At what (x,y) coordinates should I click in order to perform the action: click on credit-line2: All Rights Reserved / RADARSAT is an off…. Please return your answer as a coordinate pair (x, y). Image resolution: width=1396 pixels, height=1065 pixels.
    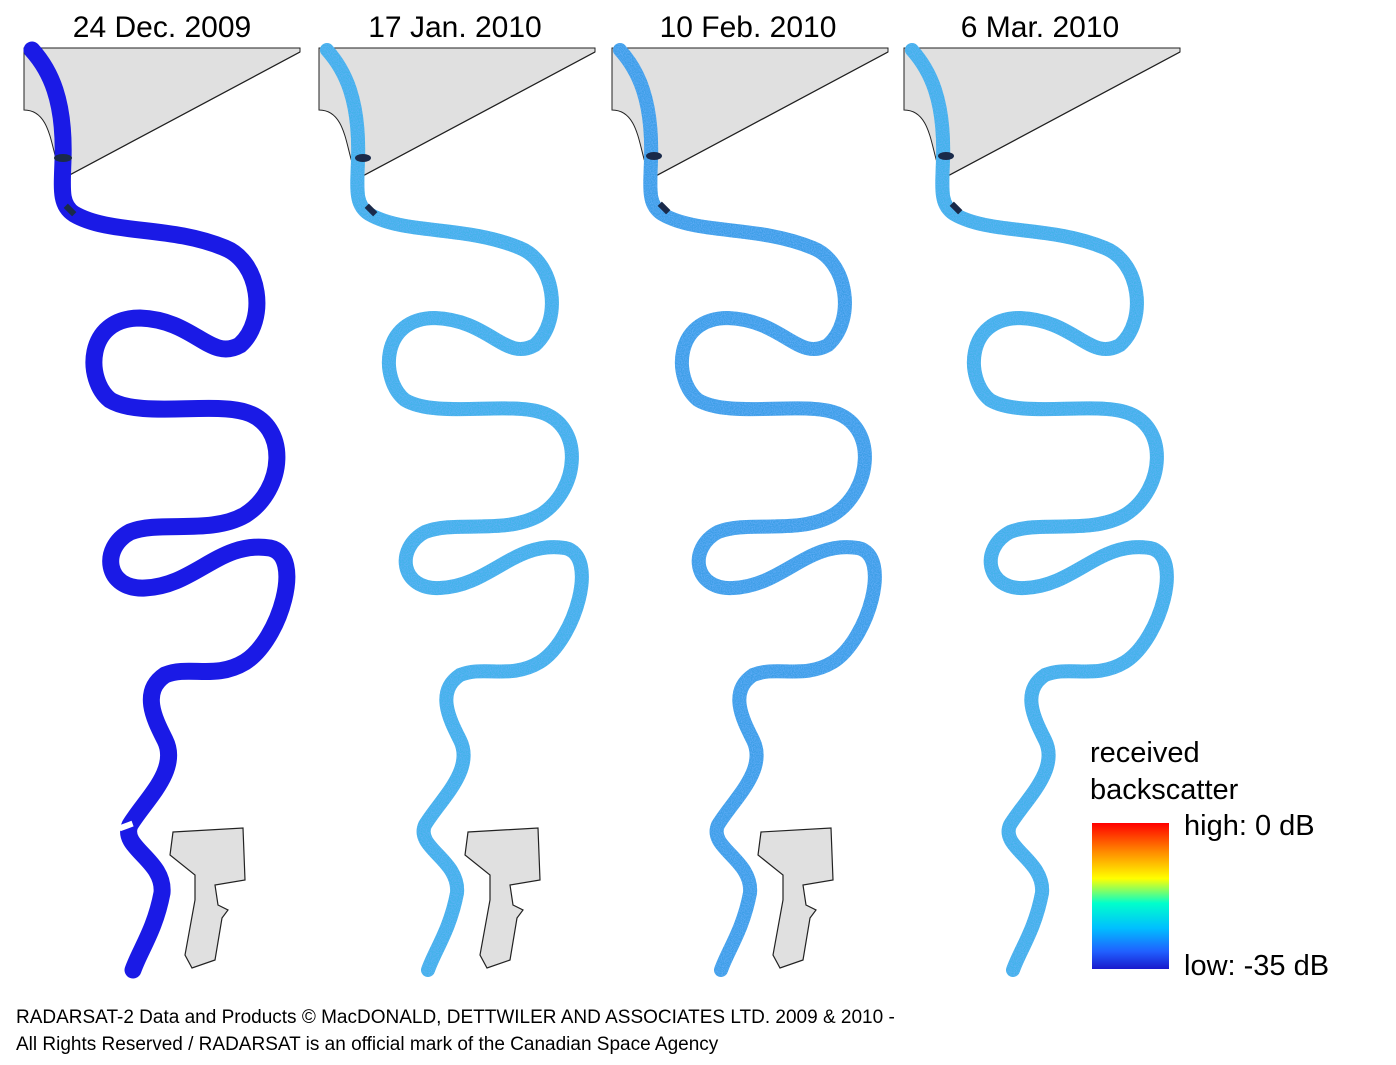
    Looking at the image, I should click on (367, 1044).